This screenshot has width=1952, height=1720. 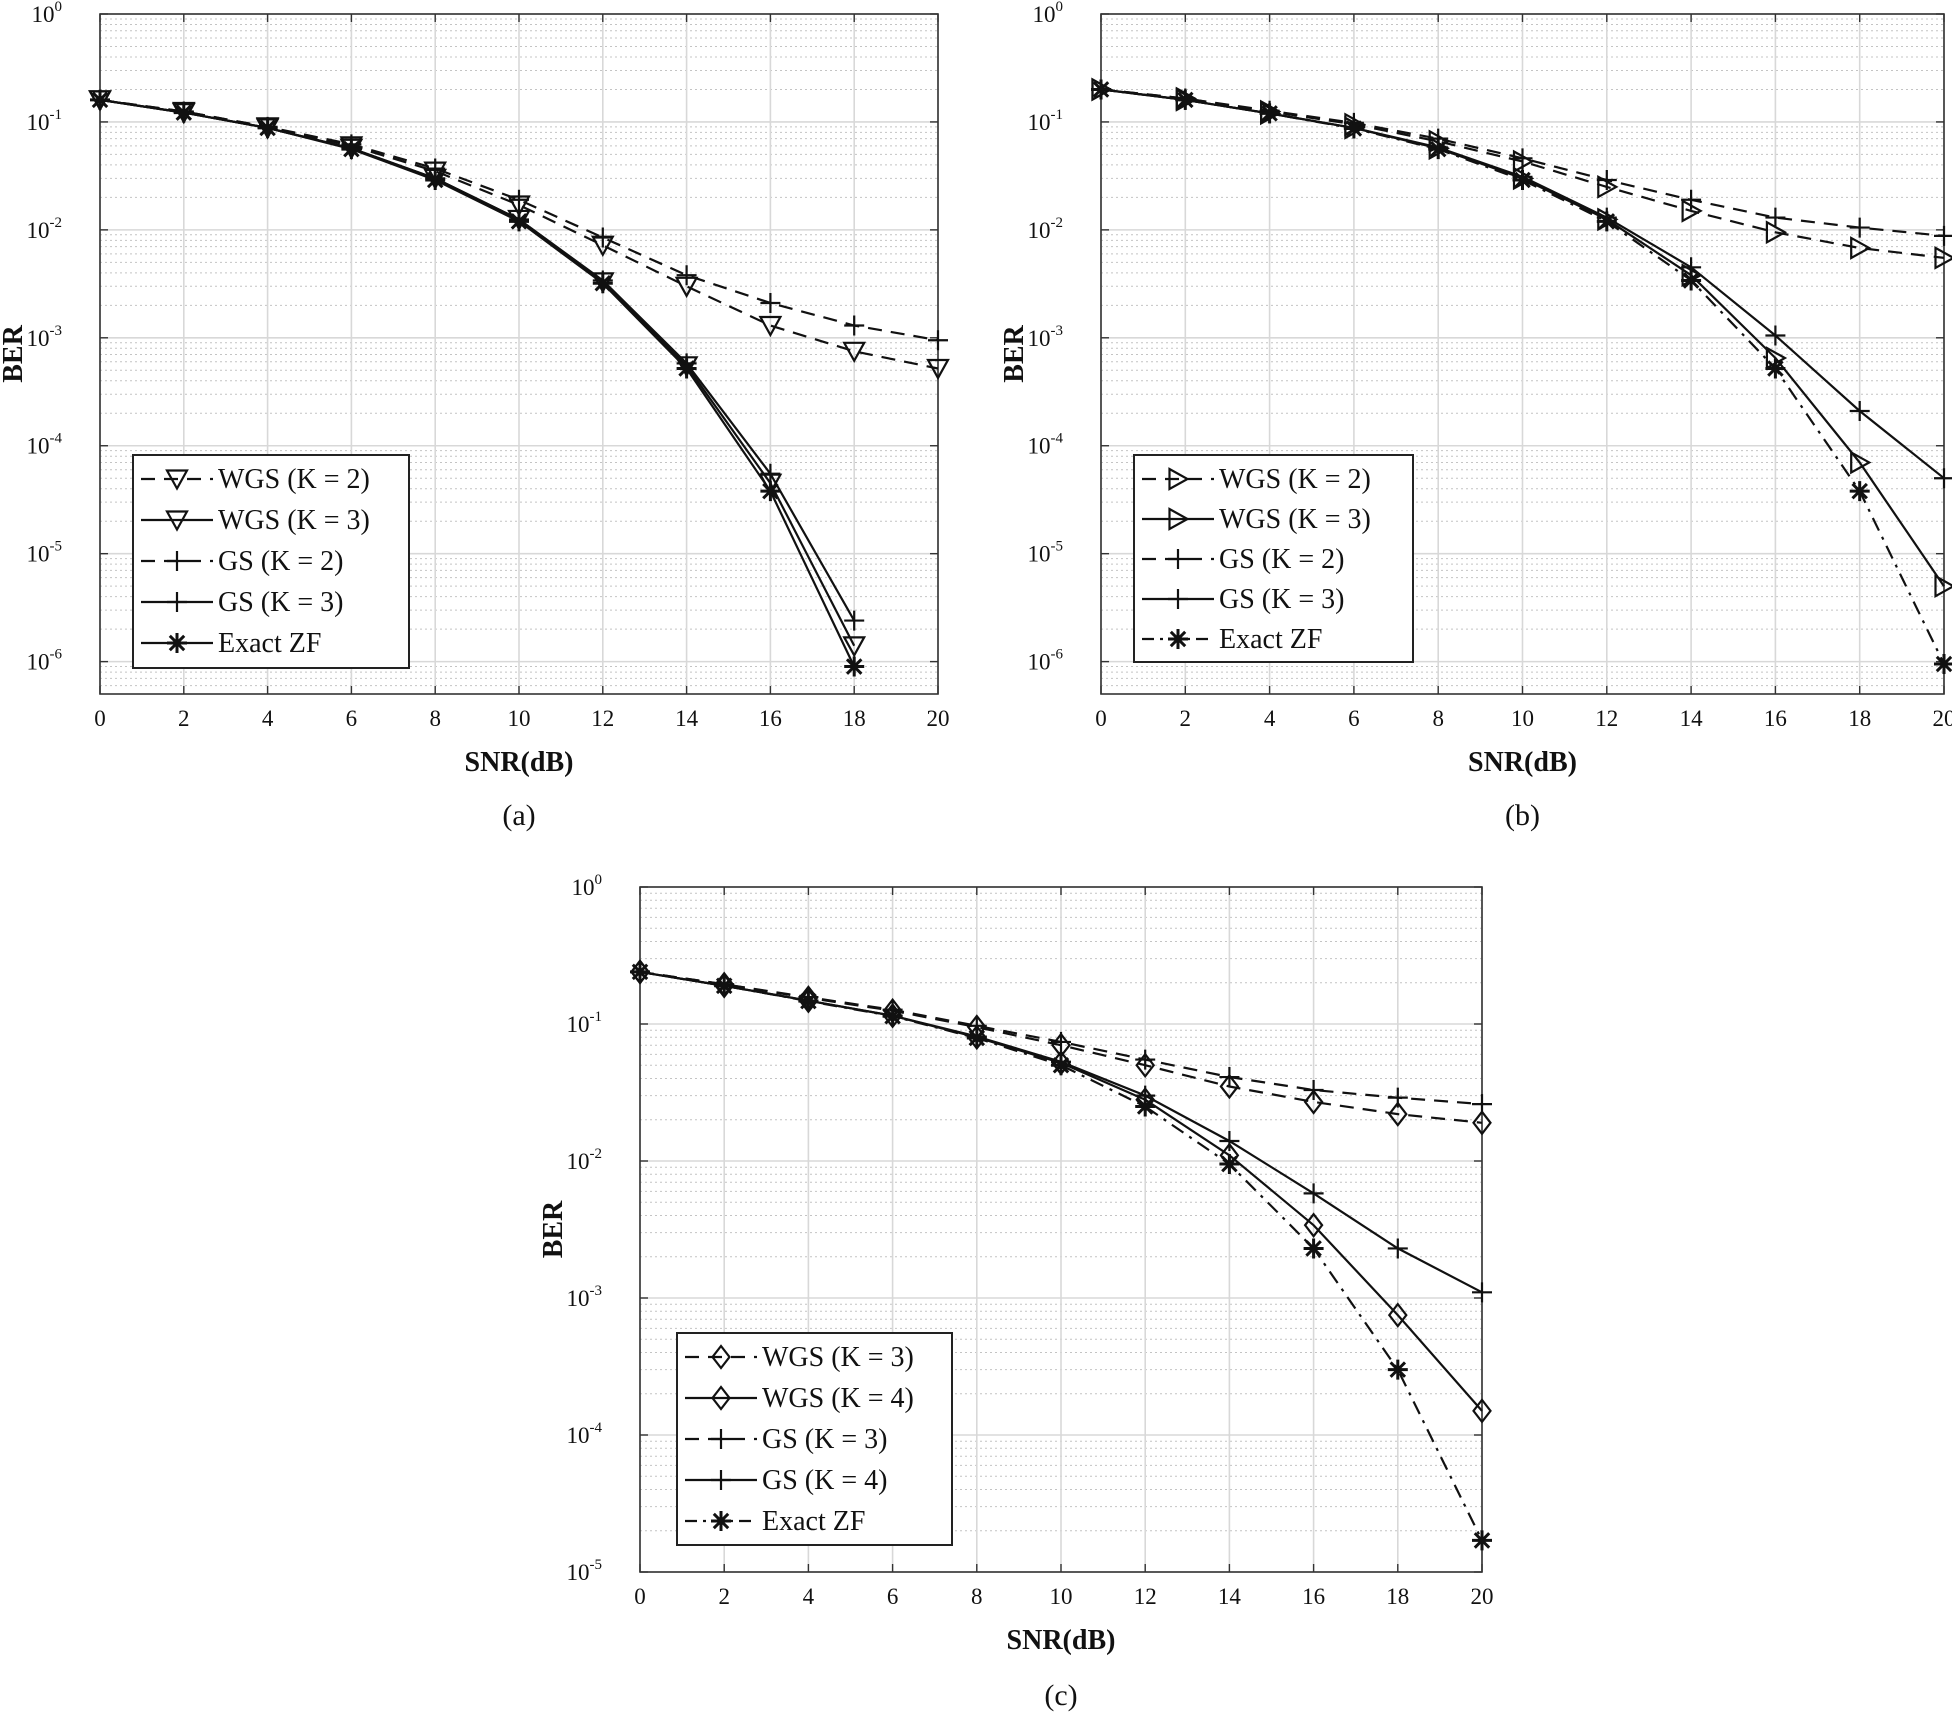 What do you see at coordinates (854, 718) in the screenshot?
I see `x-tick-label: 18` at bounding box center [854, 718].